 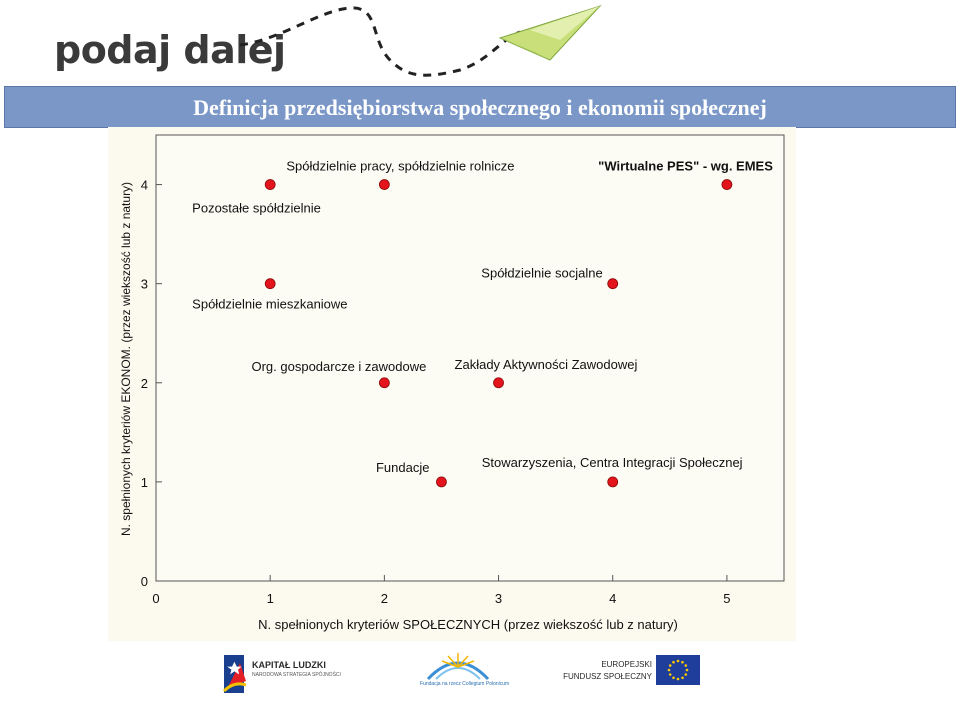 I want to click on point-label: Spółdzielnie socjalne, so click(x=541, y=273).